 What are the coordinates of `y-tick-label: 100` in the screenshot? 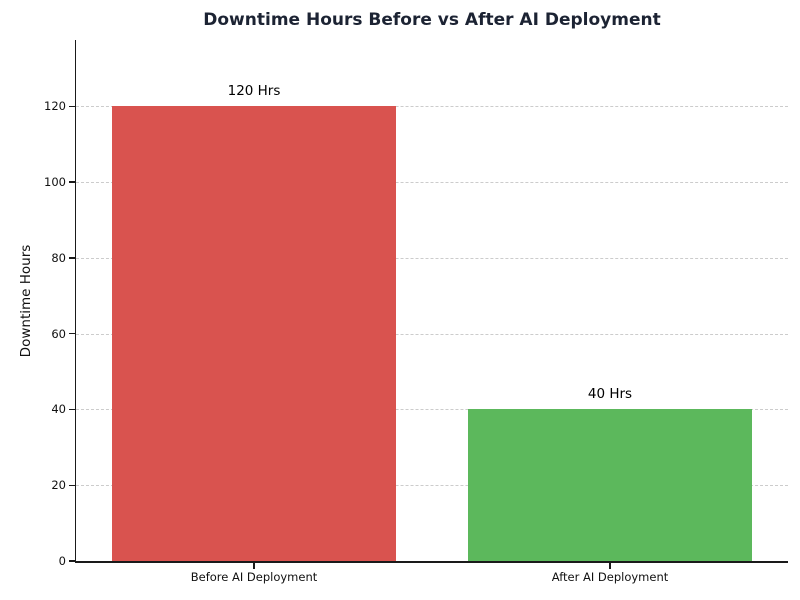 It's located at (55, 182).